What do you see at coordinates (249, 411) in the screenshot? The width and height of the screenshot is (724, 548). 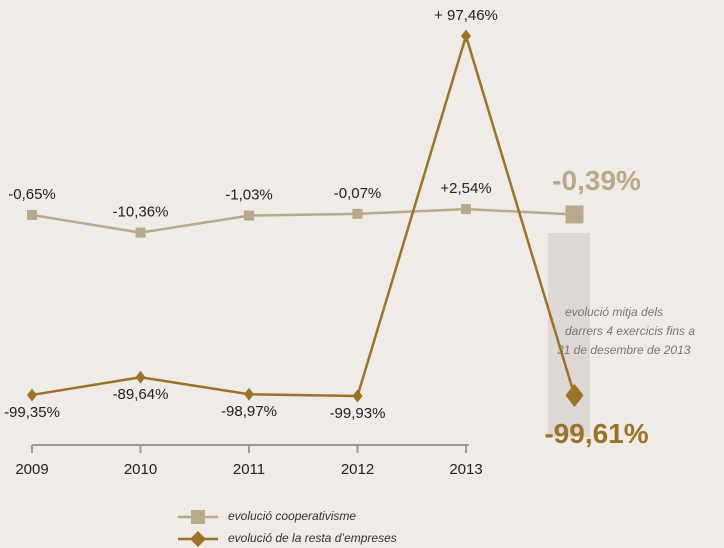 I see `value-label: -98,97%` at bounding box center [249, 411].